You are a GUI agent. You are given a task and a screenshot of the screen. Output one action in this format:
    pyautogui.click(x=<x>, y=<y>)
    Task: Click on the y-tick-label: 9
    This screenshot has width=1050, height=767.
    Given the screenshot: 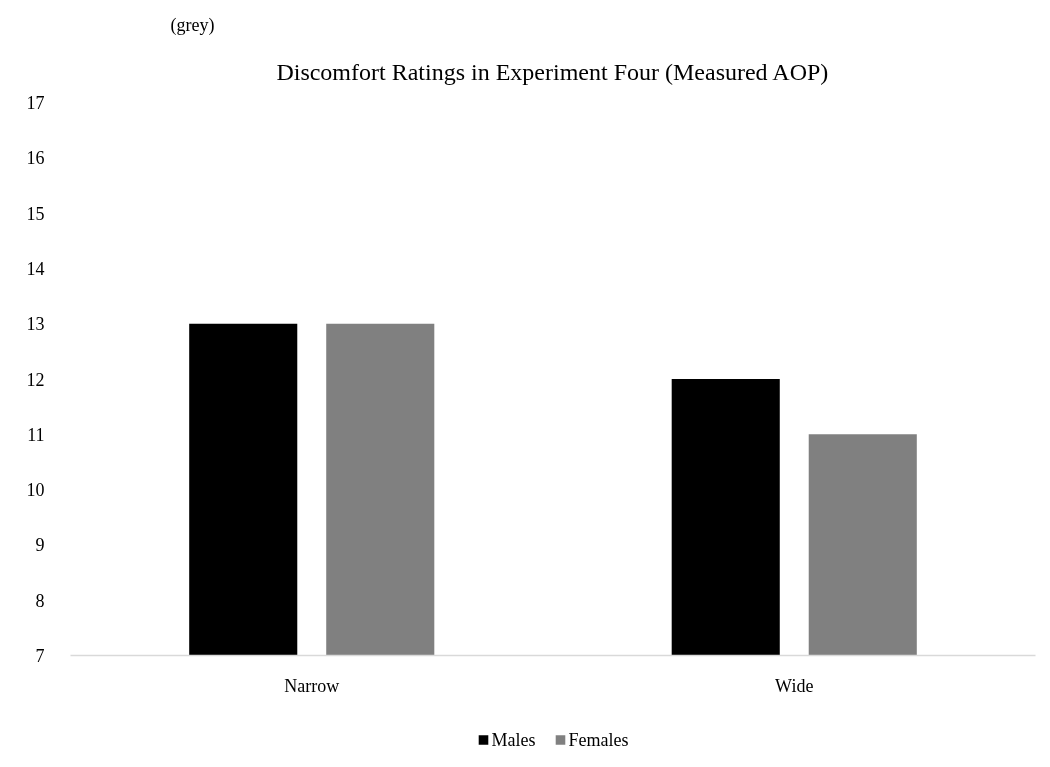 What is the action you would take?
    pyautogui.click(x=40, y=545)
    